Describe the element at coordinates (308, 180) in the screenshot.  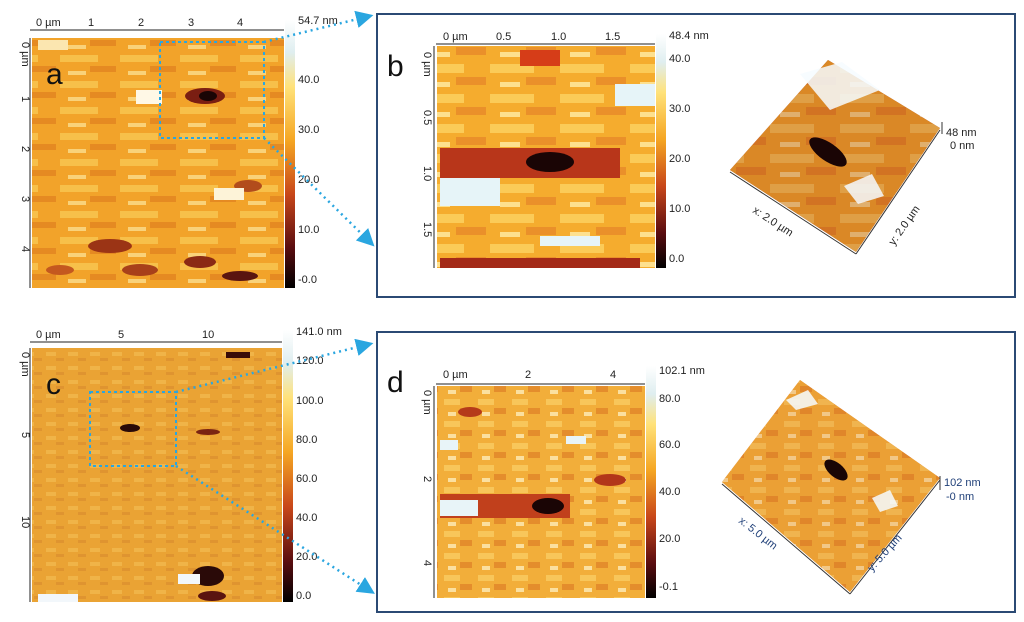
I see `colorbar-tick-a-2: 20.0` at that location.